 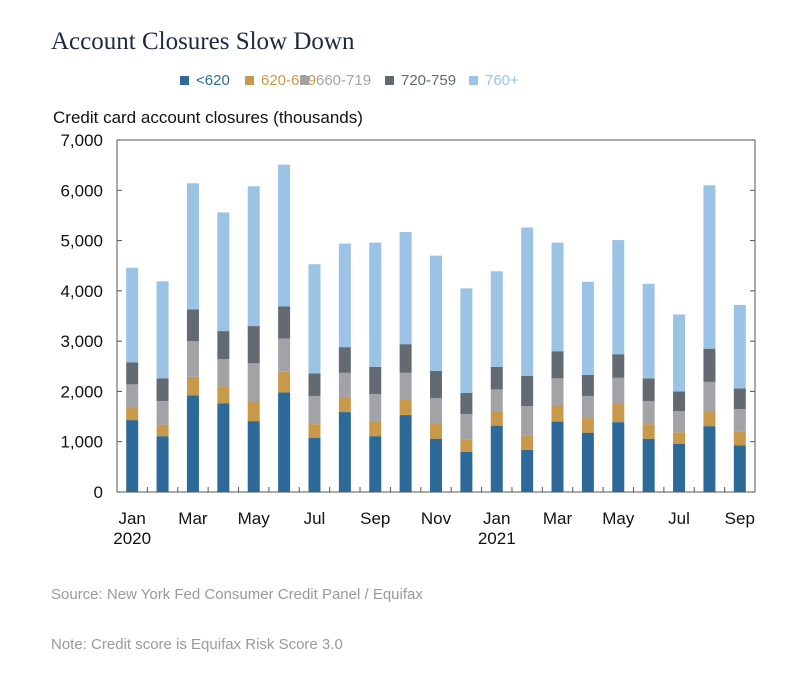 I want to click on y-tick-label: 0, so click(x=98, y=492).